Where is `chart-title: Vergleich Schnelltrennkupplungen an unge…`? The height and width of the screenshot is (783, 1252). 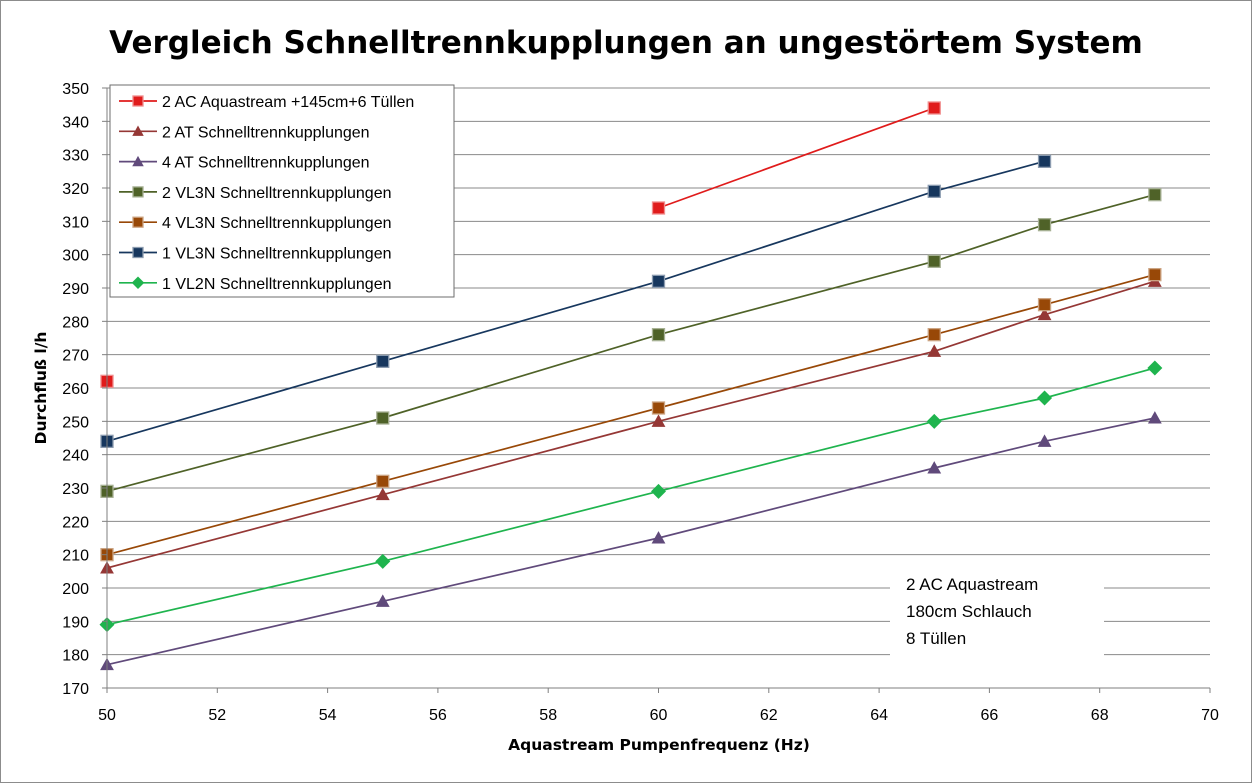
chart-title: Vergleich Schnelltrennkupplungen an unge… is located at coordinates (626, 43).